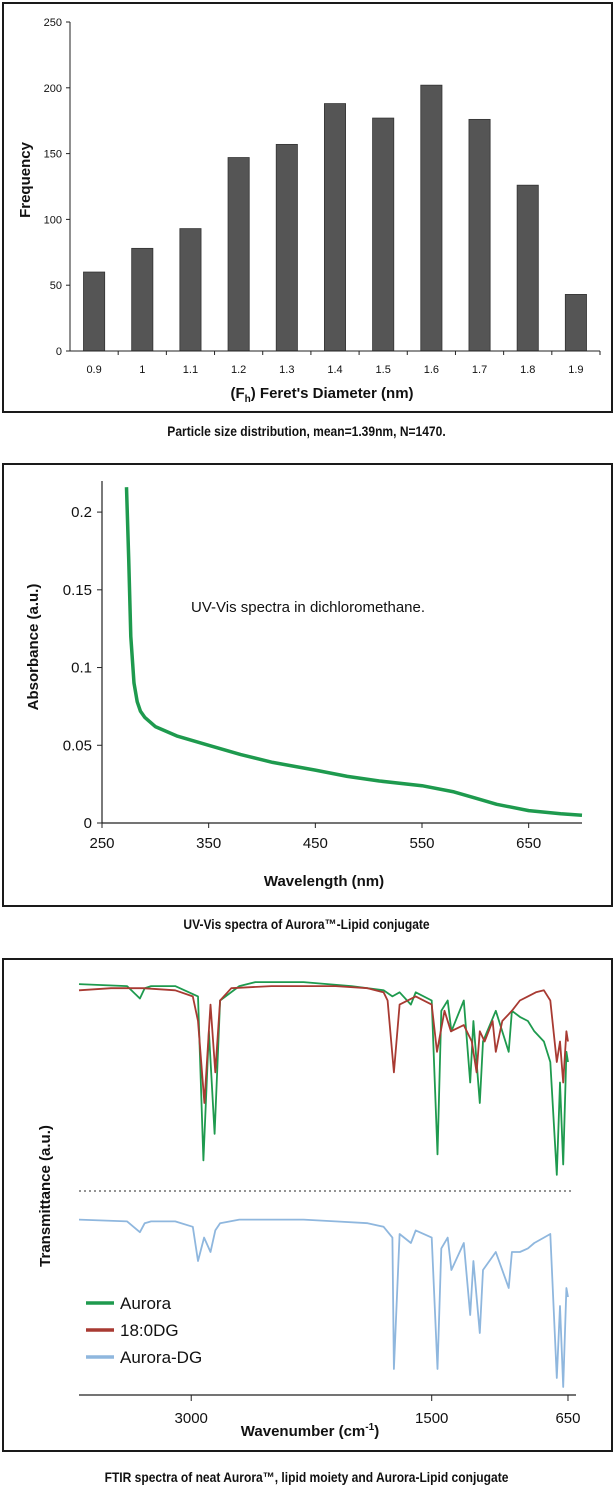 This screenshot has height=1500, width=613. Describe the element at coordinates (310, 1431) in the screenshot. I see `x-axis-label: Wavenumber (cm-1)` at that location.